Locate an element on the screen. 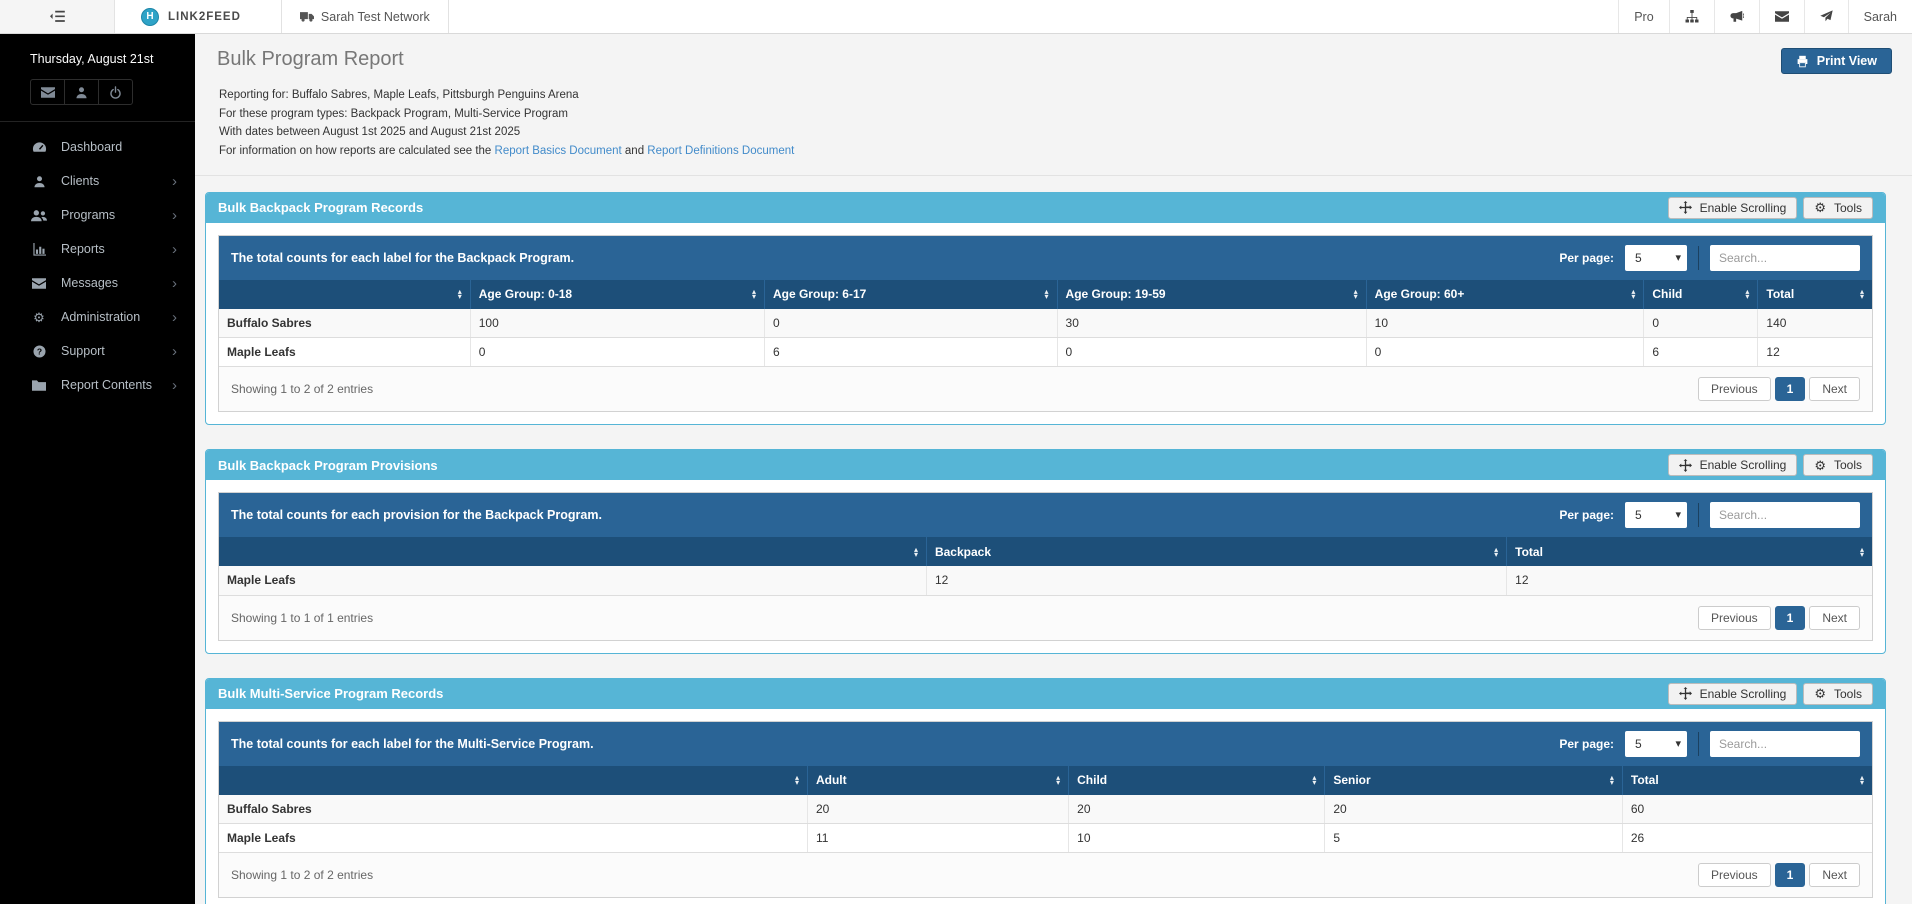 This screenshot has width=1912, height=904. megaphone-icon is located at coordinates (1737, 16).